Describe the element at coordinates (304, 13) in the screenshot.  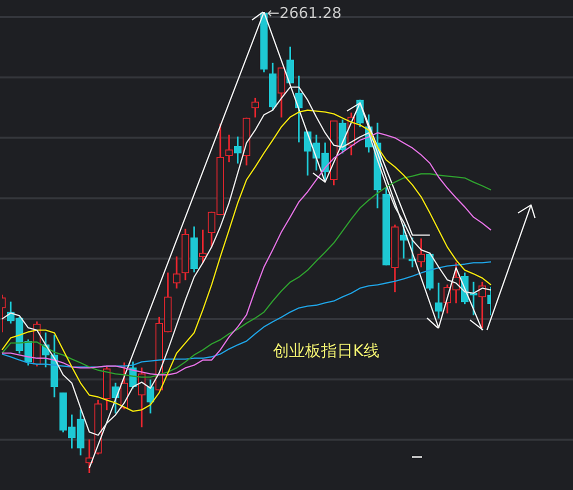
I see `annotation: ←2661.28` at that location.